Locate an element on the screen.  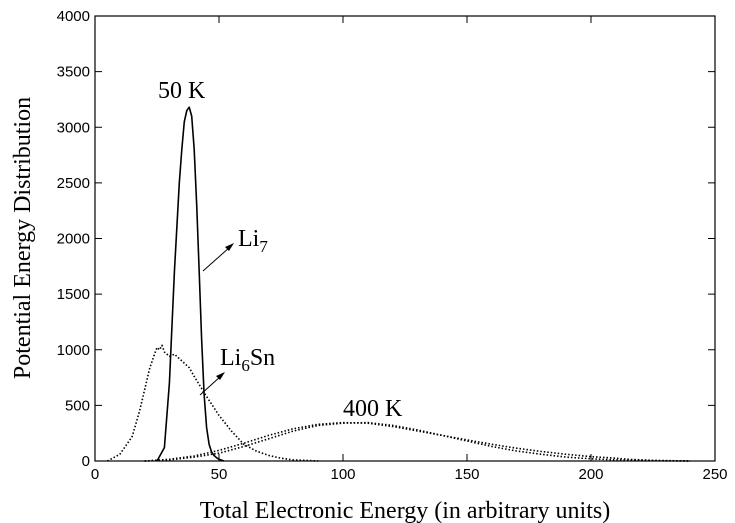
annotation-li6sn-main: Li is located at coordinates (231, 358).